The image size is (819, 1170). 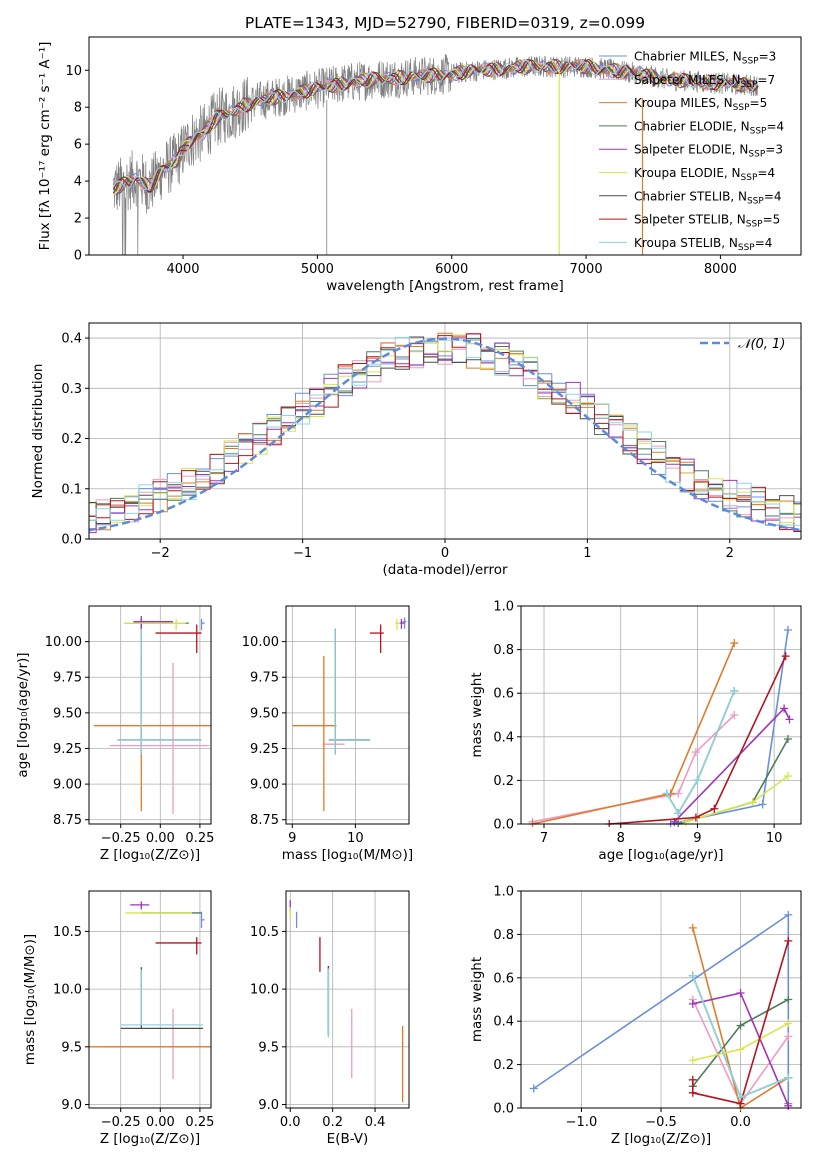 I want to click on legend-label-suffix: =5, so click(x=772, y=220).